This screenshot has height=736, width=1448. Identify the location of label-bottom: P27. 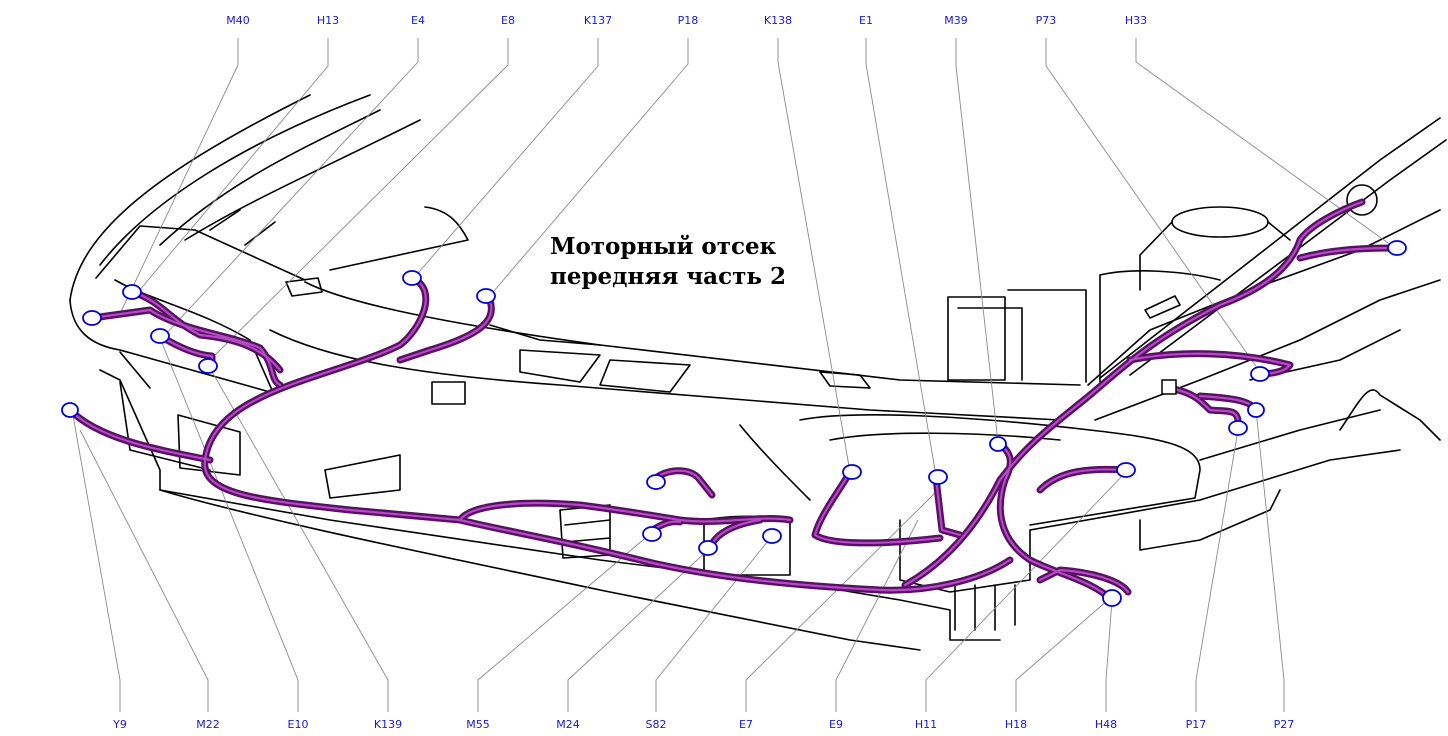
(1284, 724).